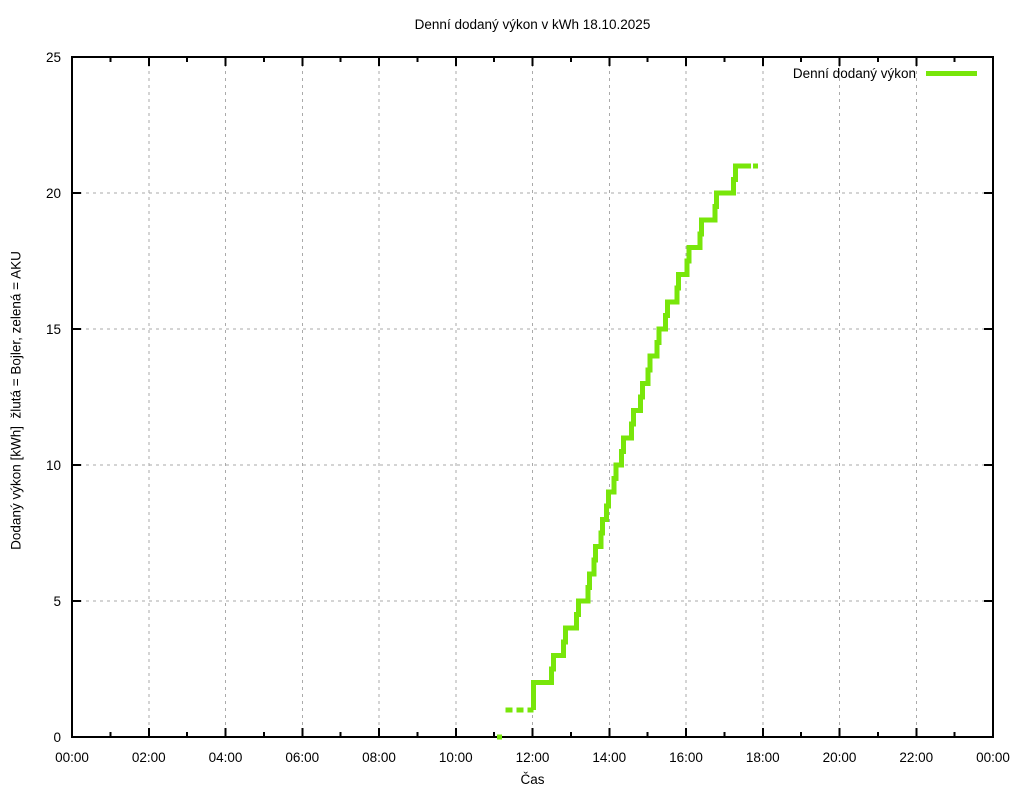  I want to click on x-tick-label: 18:00, so click(763, 757).